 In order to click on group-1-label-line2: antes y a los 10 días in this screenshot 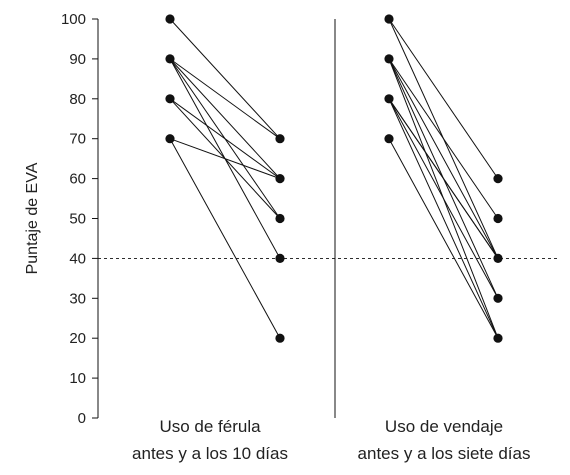, I will do `click(210, 453)`.